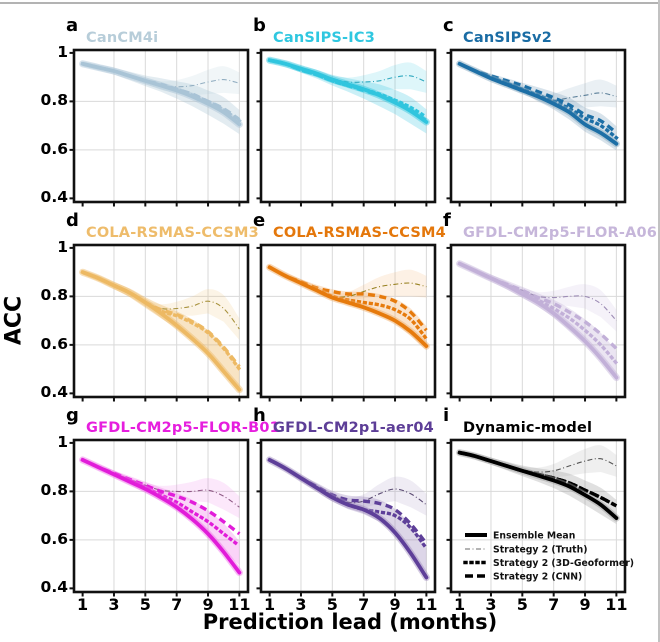  Describe the element at coordinates (172, 233) in the screenshot. I see `panel-d-title: COLA-RSMAS-CCSM3` at that location.